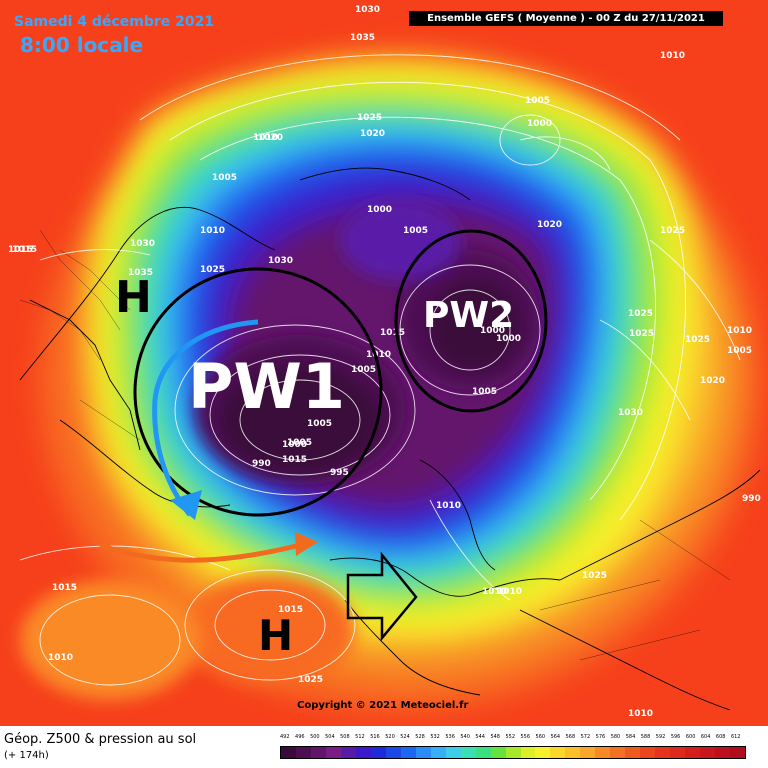 Image resolution: width=768 pixels, height=768 pixels. What do you see at coordinates (615, 737) in the screenshot?
I see `colorbar-tick-label: 580` at bounding box center [615, 737].